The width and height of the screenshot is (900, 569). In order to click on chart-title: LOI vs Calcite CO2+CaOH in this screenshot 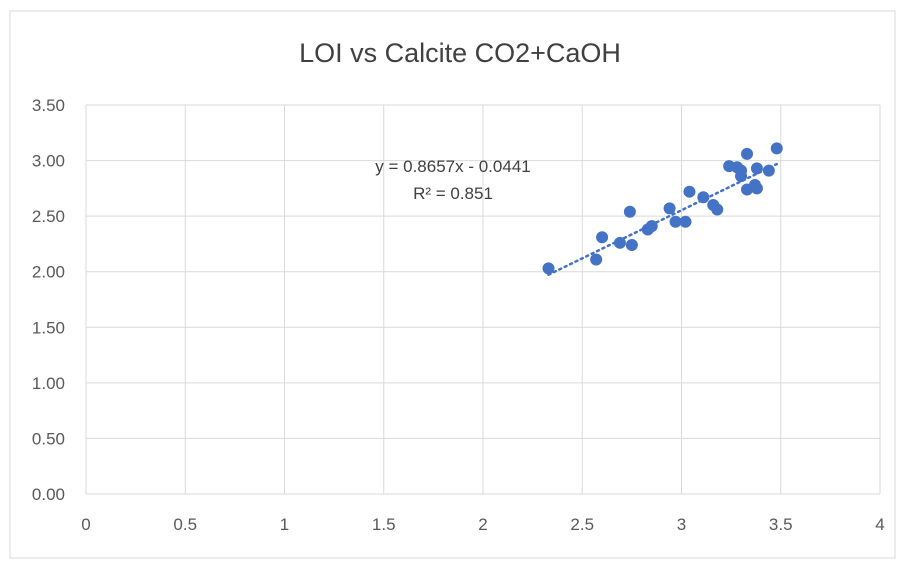, I will do `click(460, 53)`.